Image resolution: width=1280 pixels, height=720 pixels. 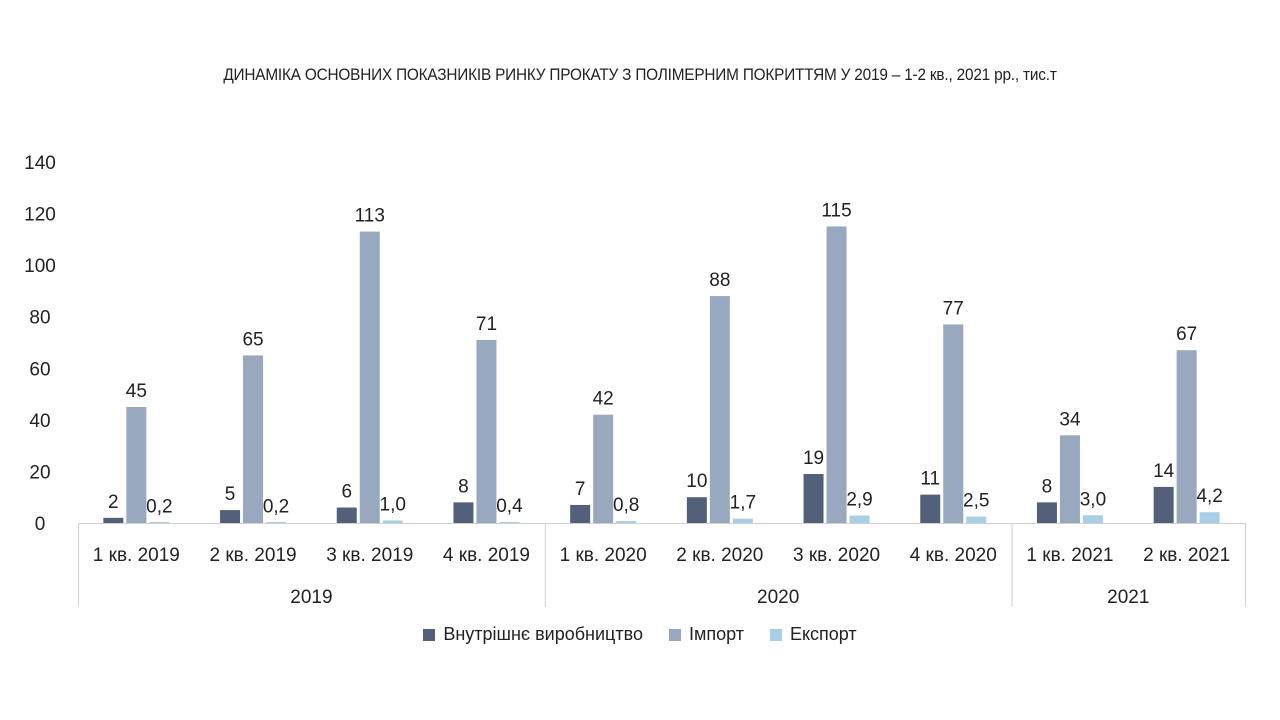 I want to click on data-label: 2, so click(x=113, y=502).